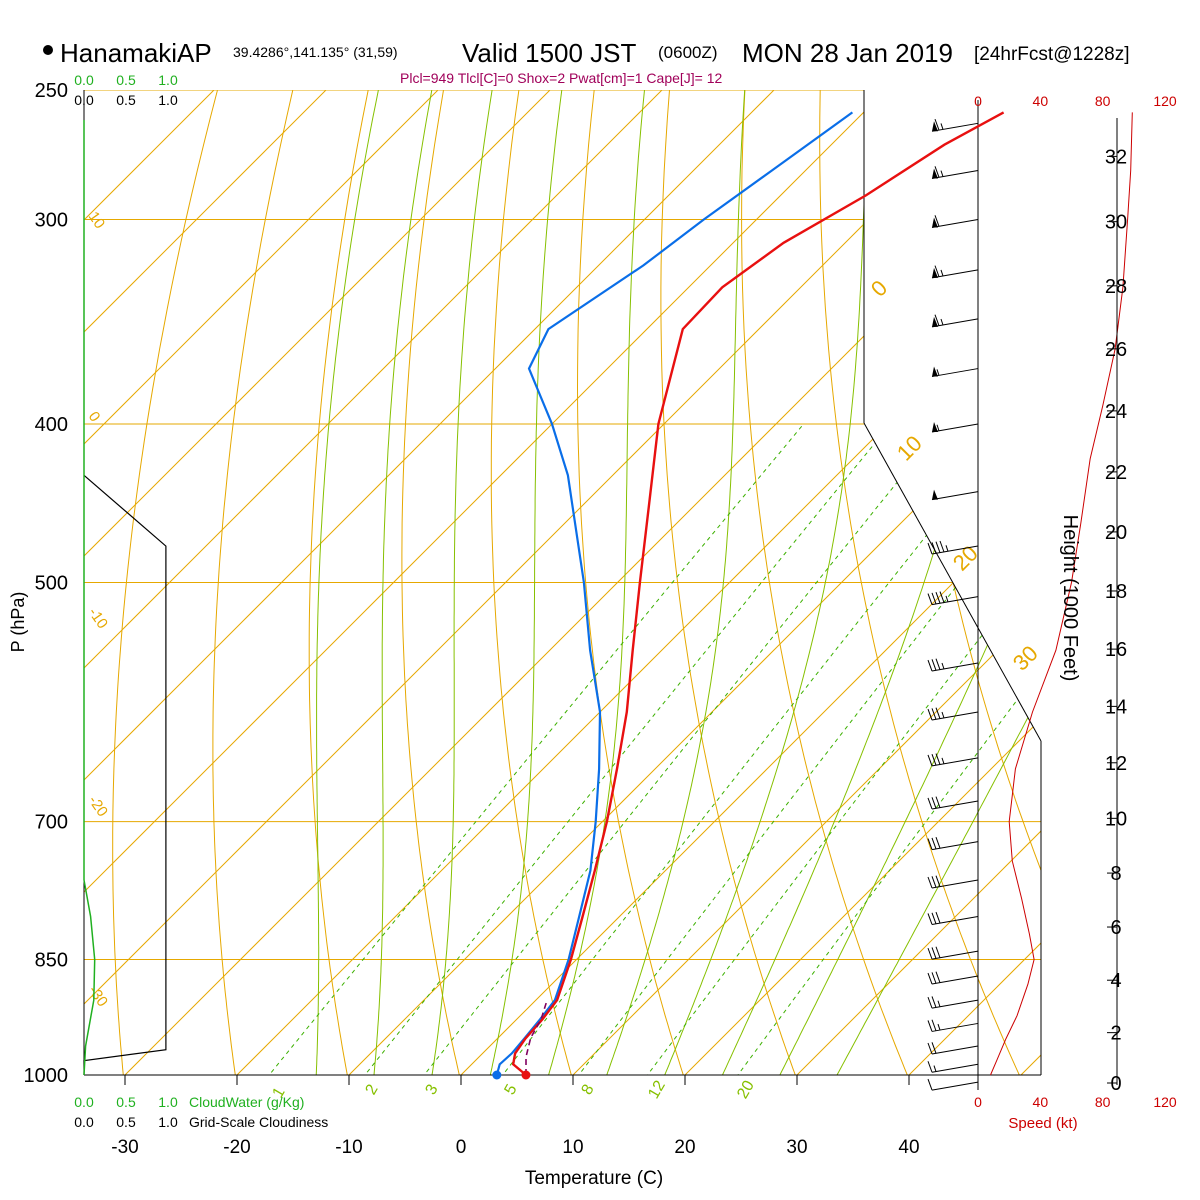  I want to click on mixing-ratio-line, so click(876, 749).